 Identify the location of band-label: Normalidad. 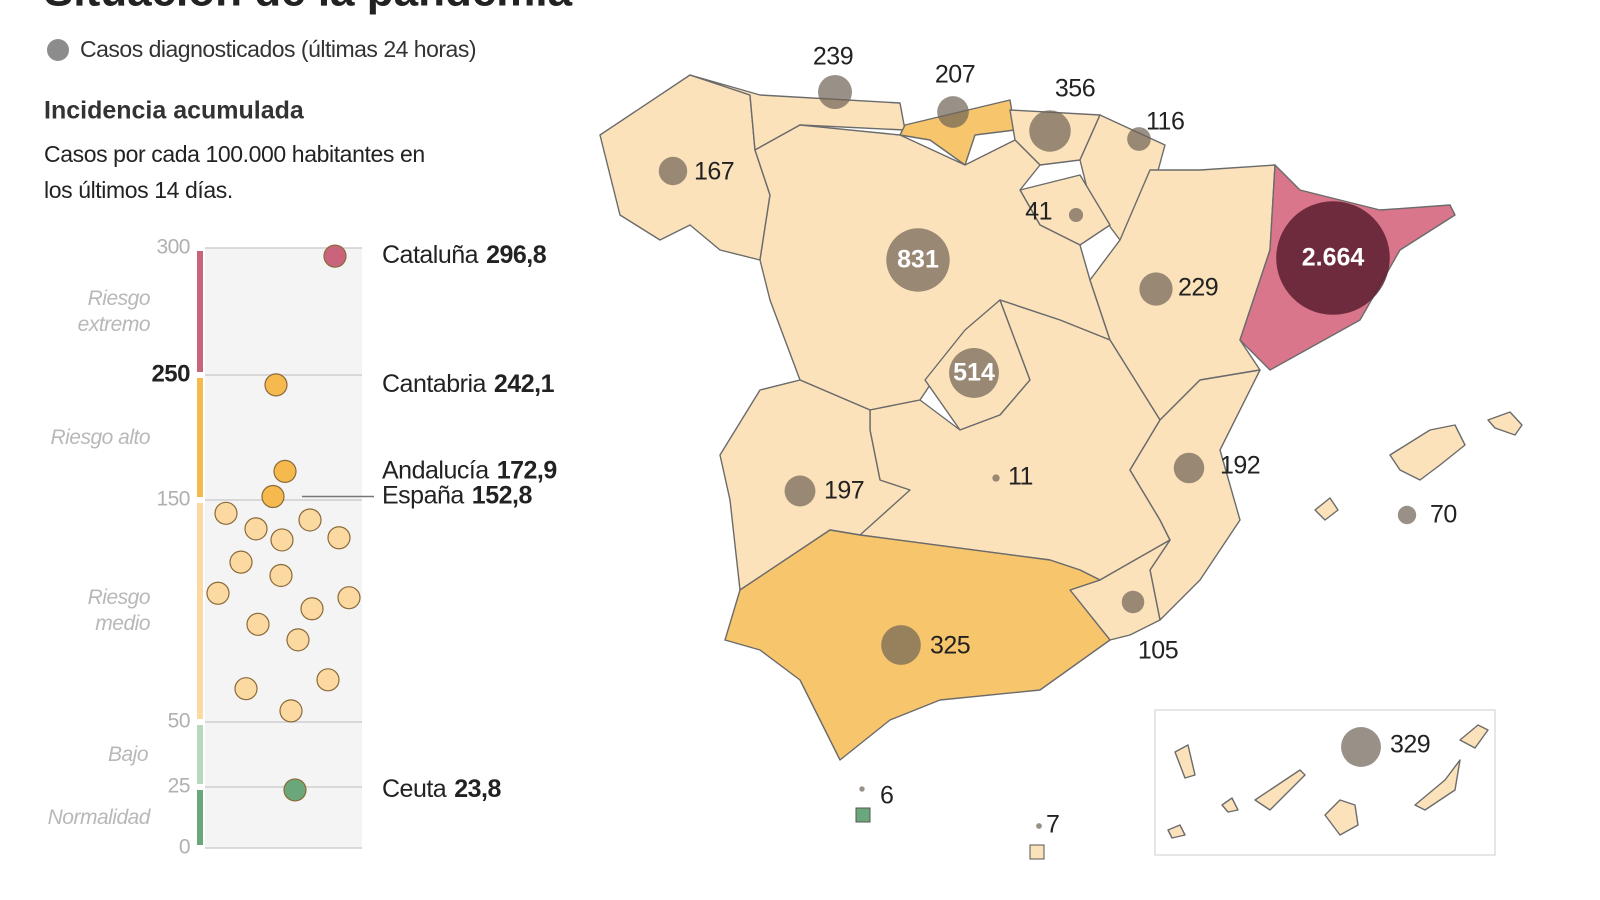
(99, 817).